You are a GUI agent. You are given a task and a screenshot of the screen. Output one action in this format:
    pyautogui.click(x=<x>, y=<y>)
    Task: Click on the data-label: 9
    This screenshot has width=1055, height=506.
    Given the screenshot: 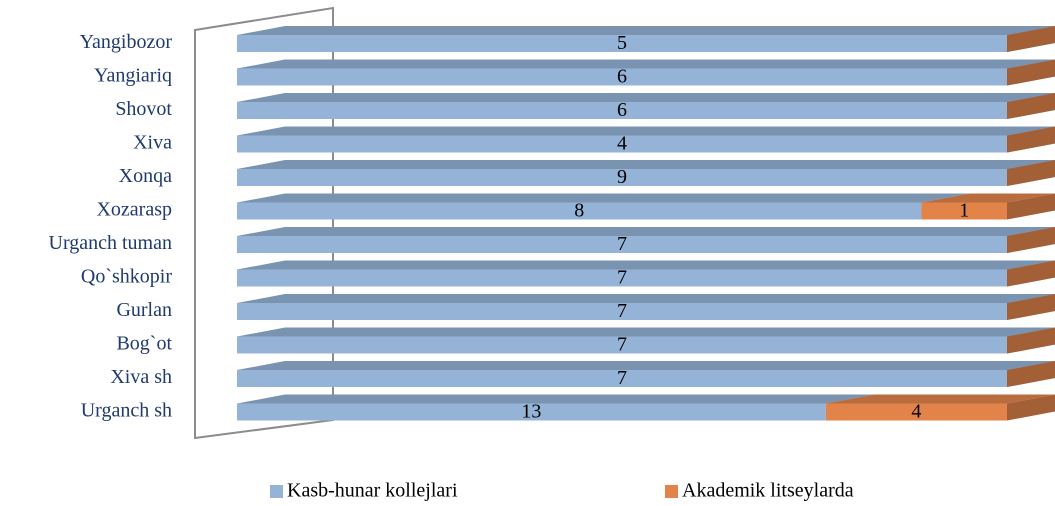 What is the action you would take?
    pyautogui.click(x=622, y=177)
    